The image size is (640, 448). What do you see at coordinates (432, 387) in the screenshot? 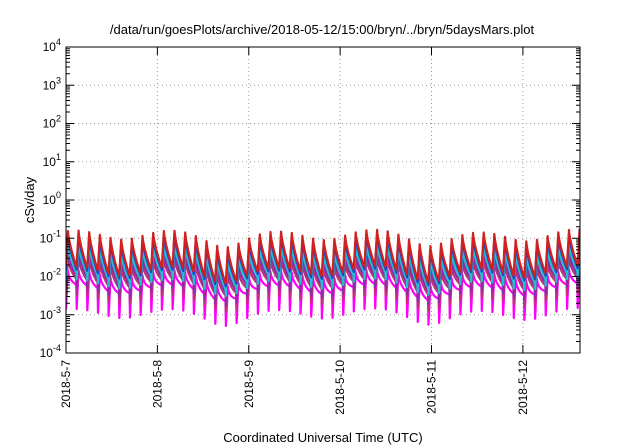
I see `x-tick-label: 2018-5-11` at bounding box center [432, 387].